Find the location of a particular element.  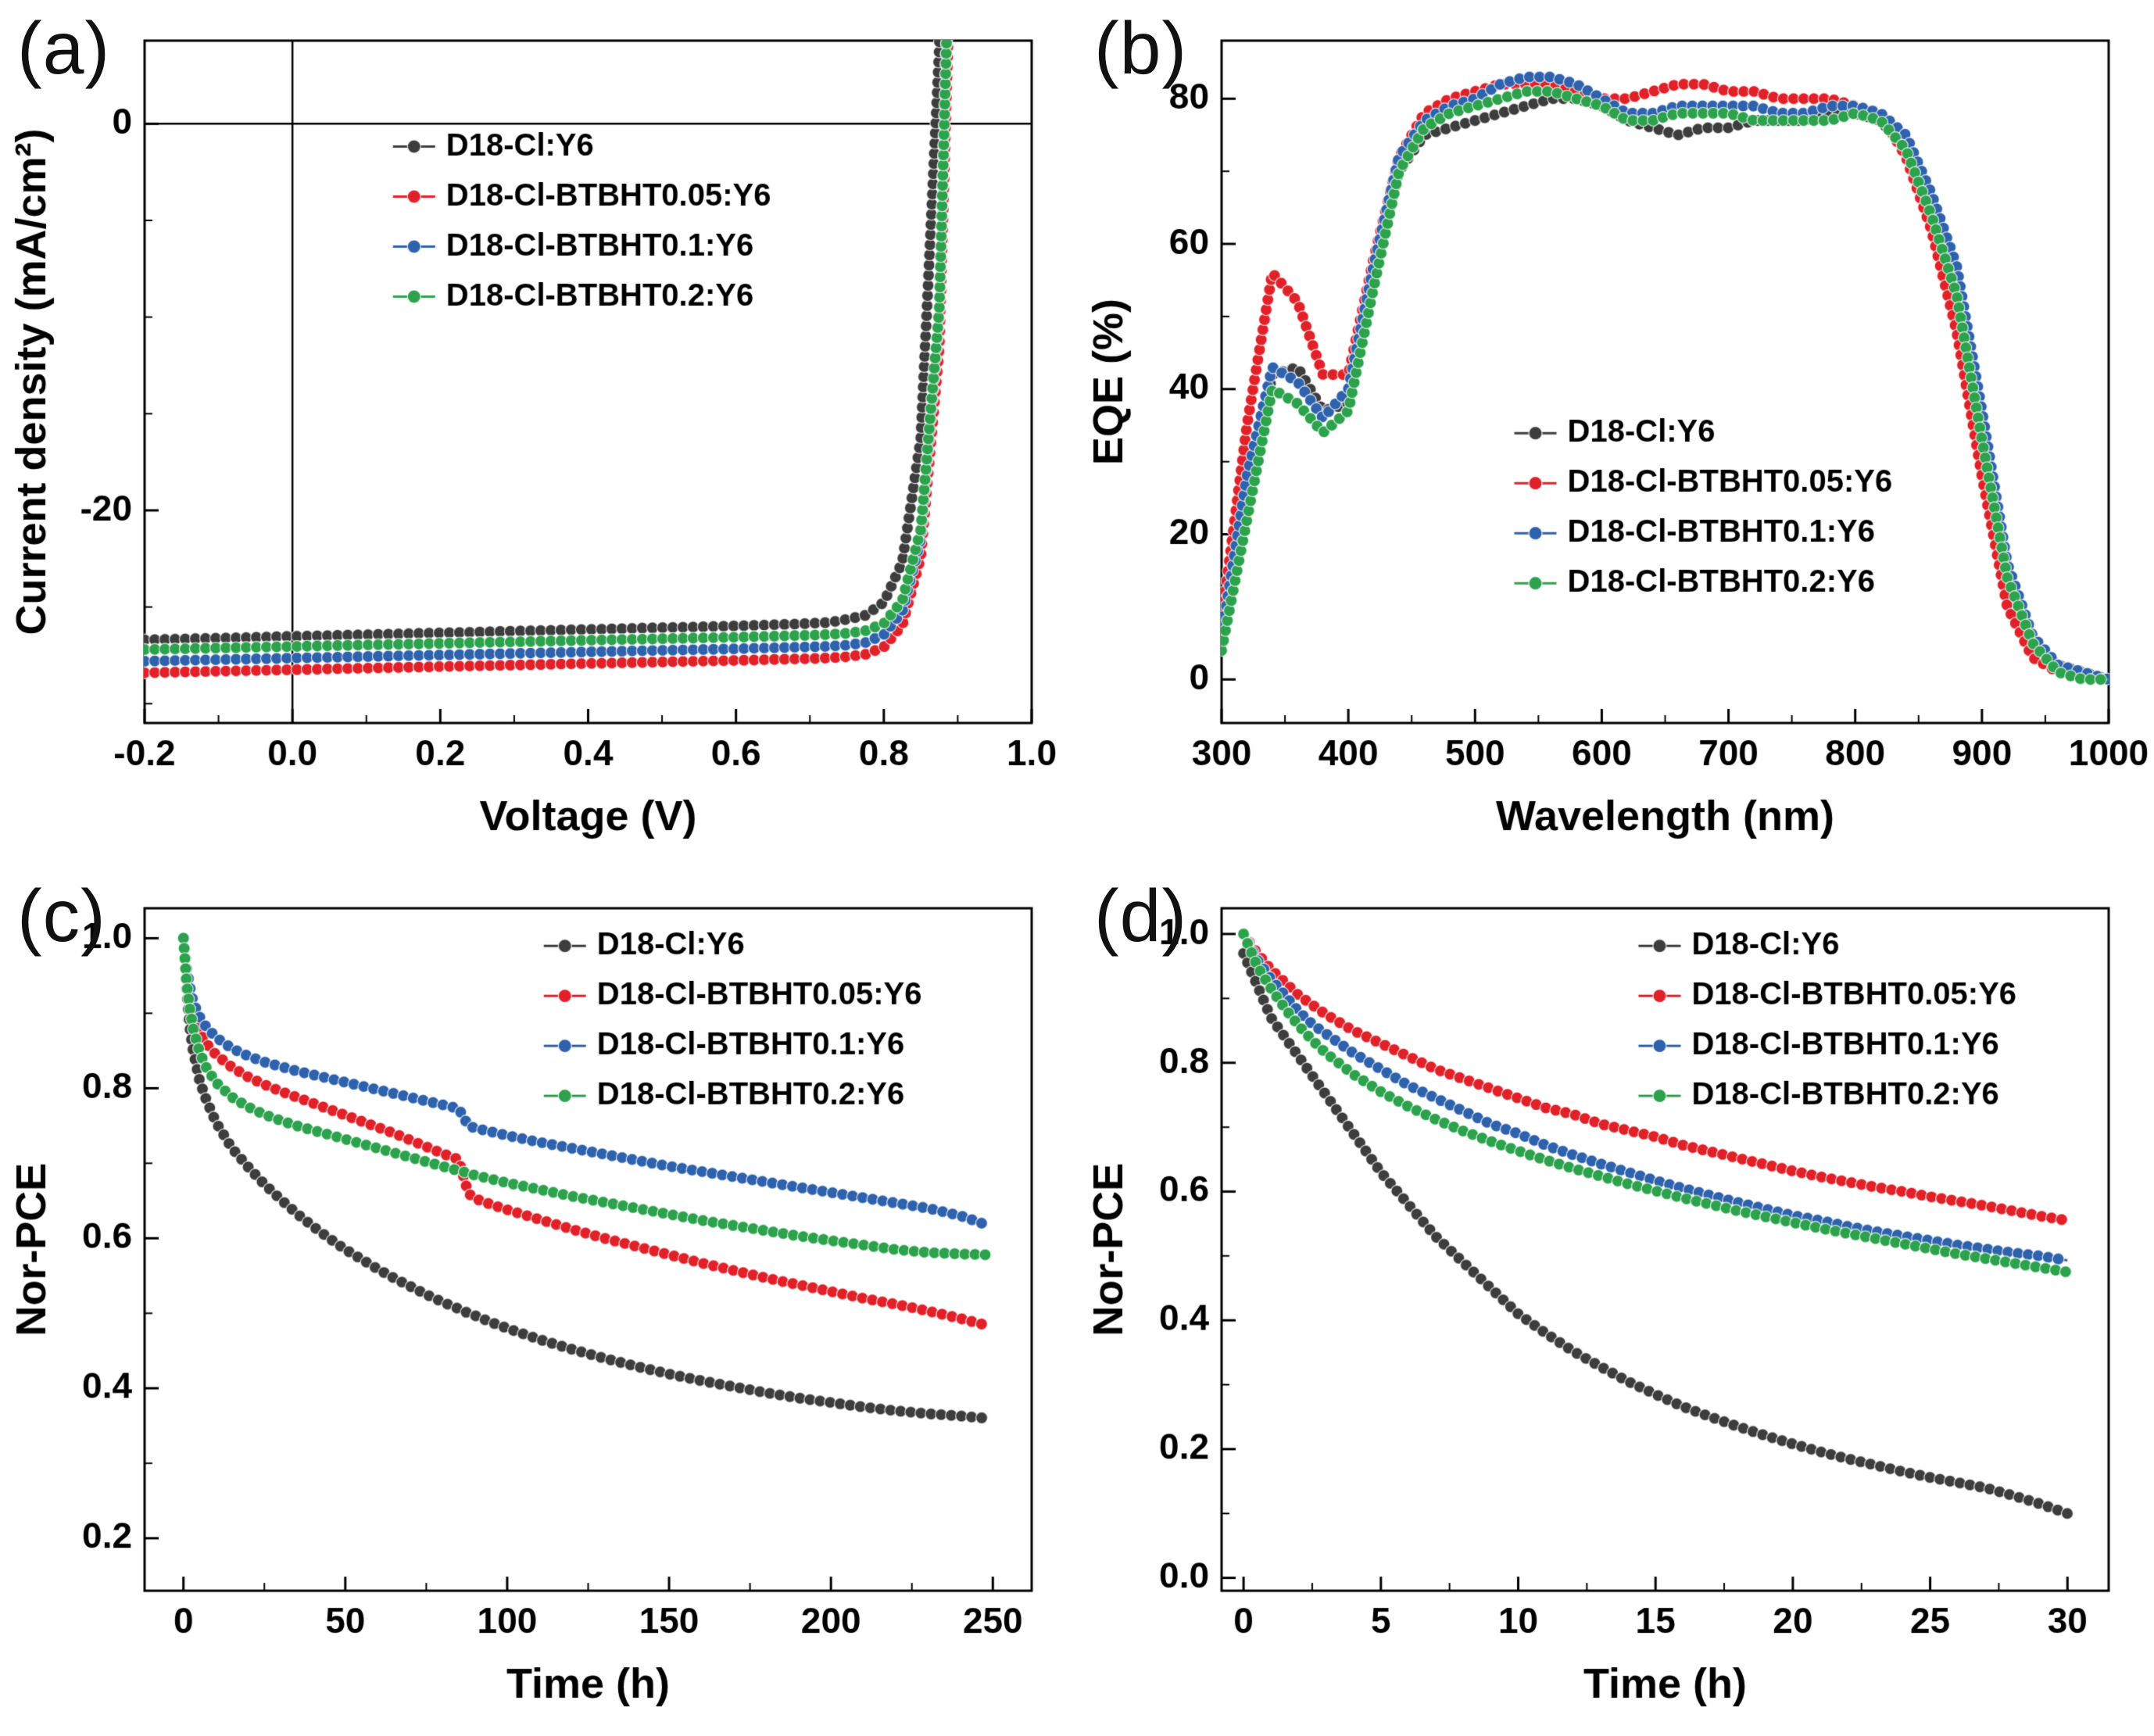

panel-c-label: (c) is located at coordinates (61, 916).